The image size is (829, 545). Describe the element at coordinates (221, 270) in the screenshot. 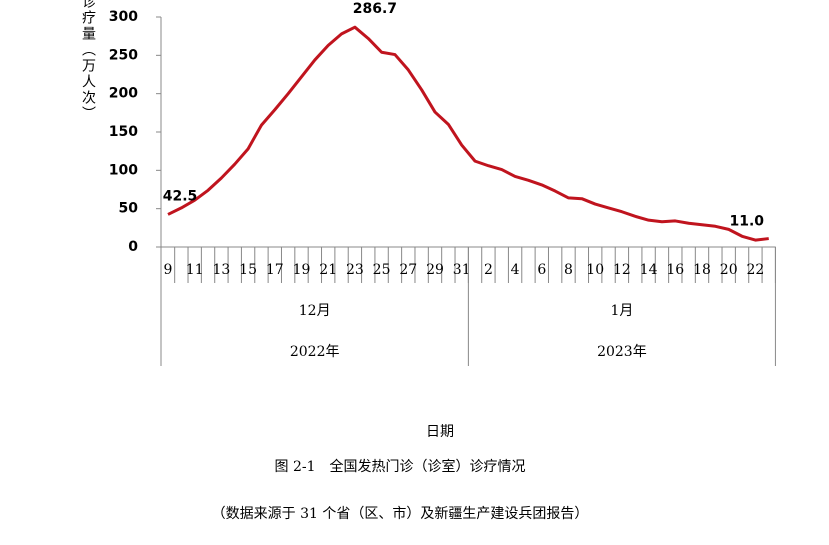

I see `x-tick-label: 13` at that location.